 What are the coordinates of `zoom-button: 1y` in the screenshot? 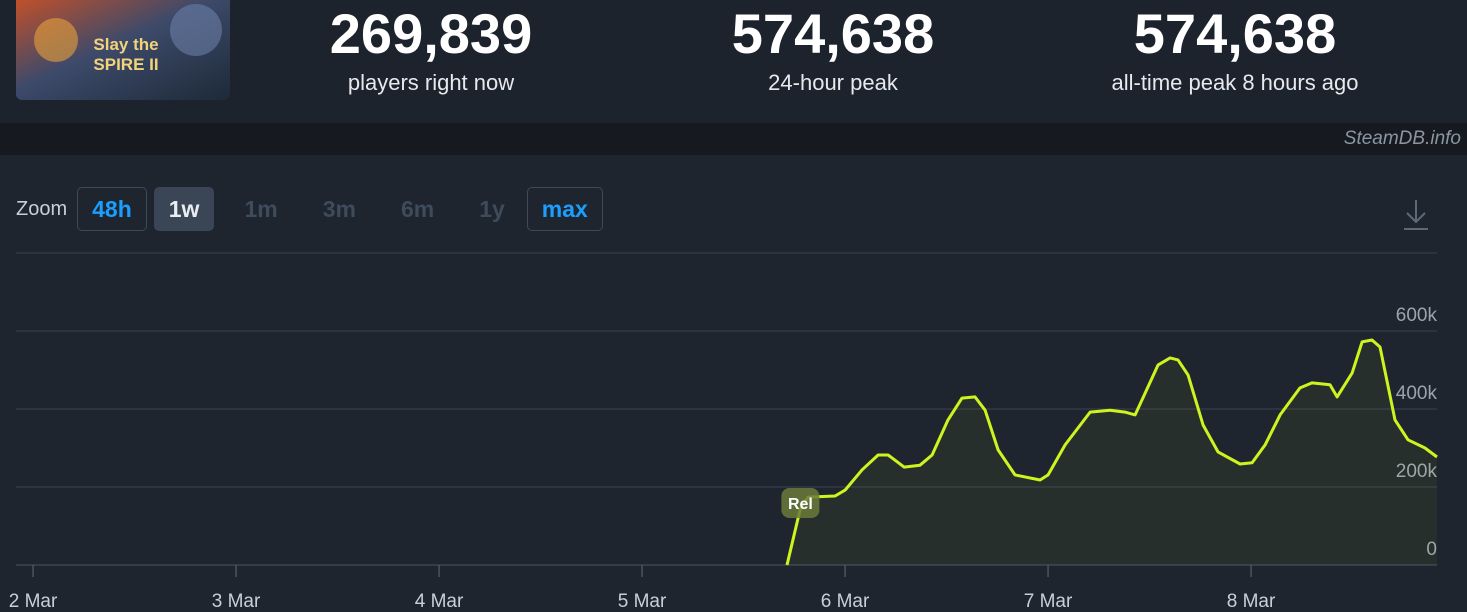 It's located at (492, 209).